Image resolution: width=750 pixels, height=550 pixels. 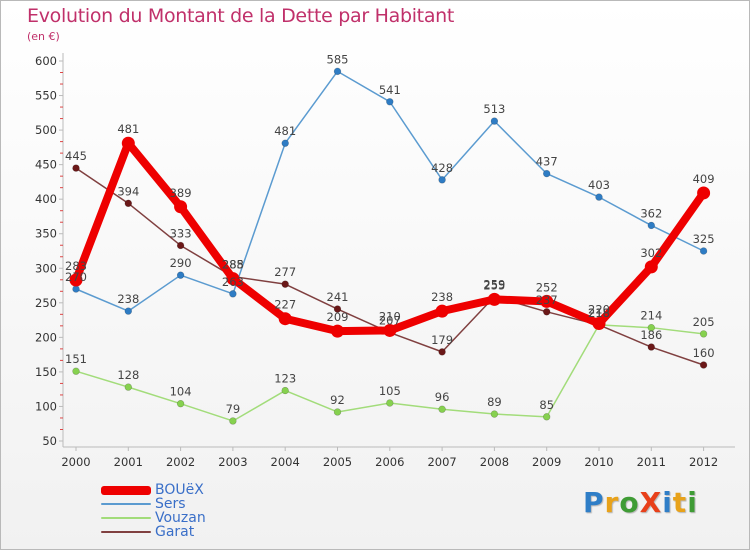 I want to click on x-tick-label: 2006, so click(x=389, y=462).